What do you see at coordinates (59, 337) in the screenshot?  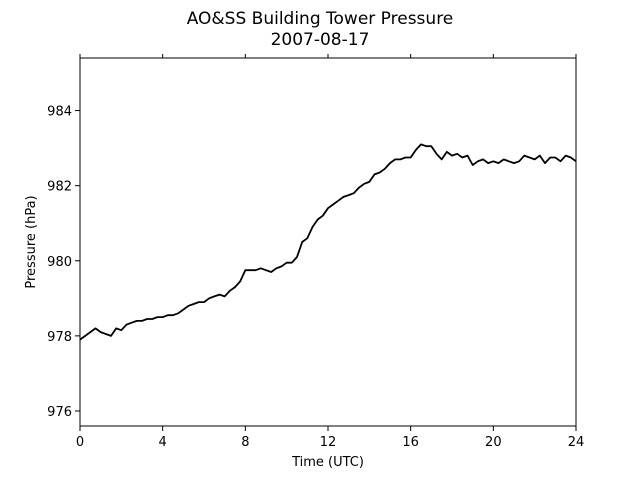 I see `y-tick-label: 978` at bounding box center [59, 337].